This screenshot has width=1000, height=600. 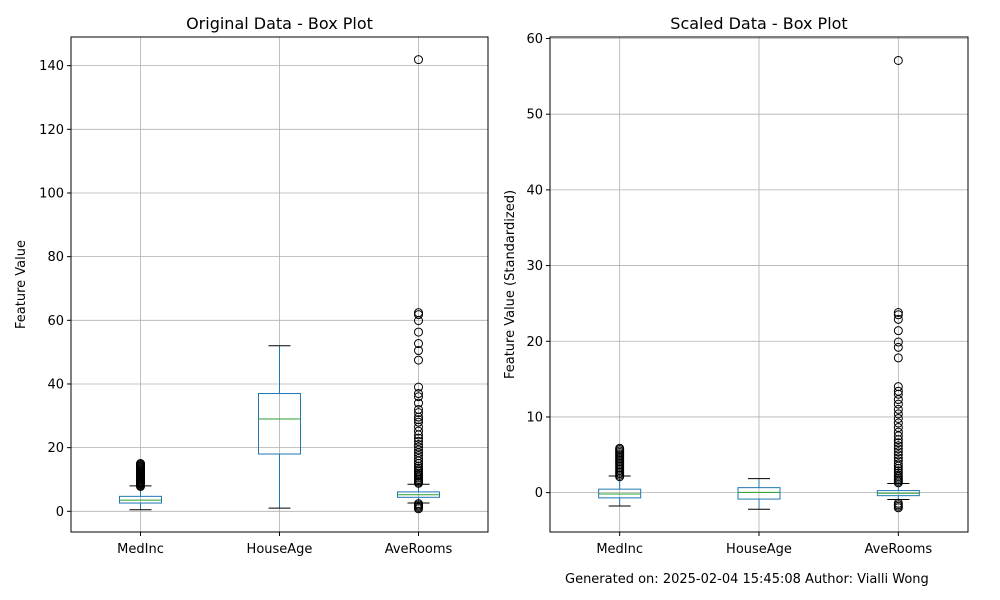 I want to click on footer-timestamp: 2025-02-04 15:45:08, so click(x=731, y=579).